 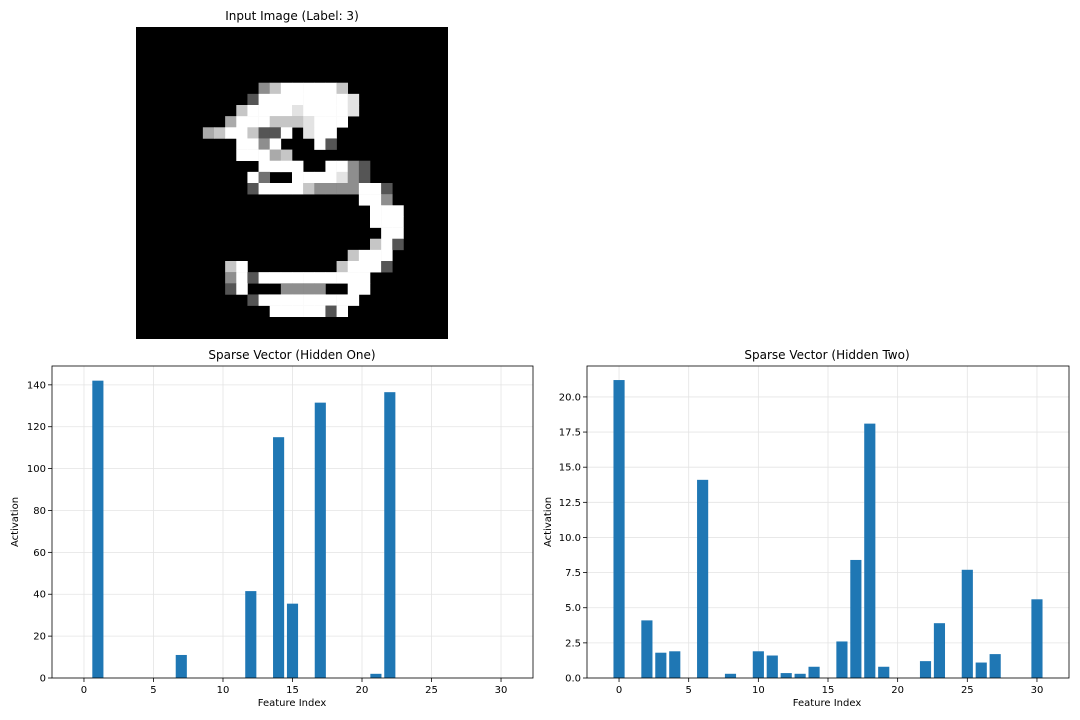 What do you see at coordinates (39, 511) in the screenshot?
I see `chart-hidden-one-ytick-label: 80` at bounding box center [39, 511].